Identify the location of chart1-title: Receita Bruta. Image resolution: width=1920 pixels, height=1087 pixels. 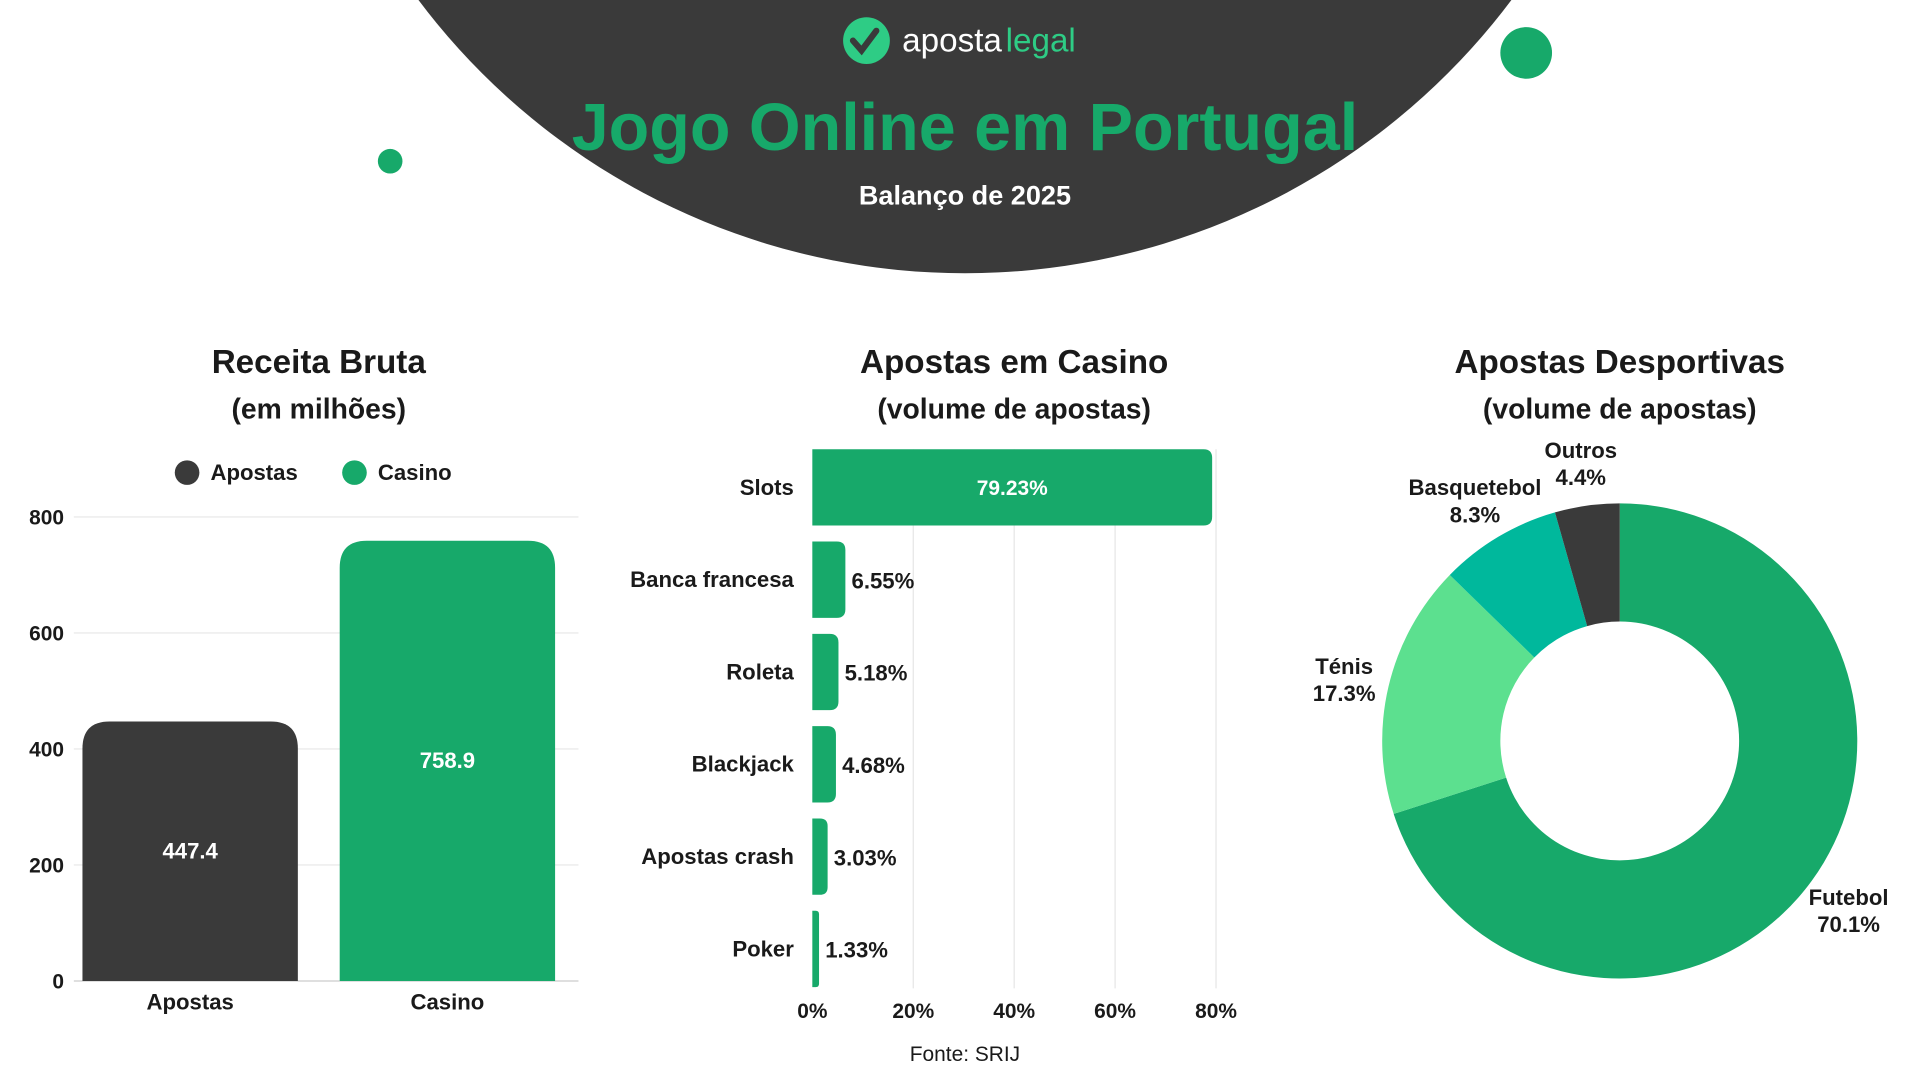
(319, 362).